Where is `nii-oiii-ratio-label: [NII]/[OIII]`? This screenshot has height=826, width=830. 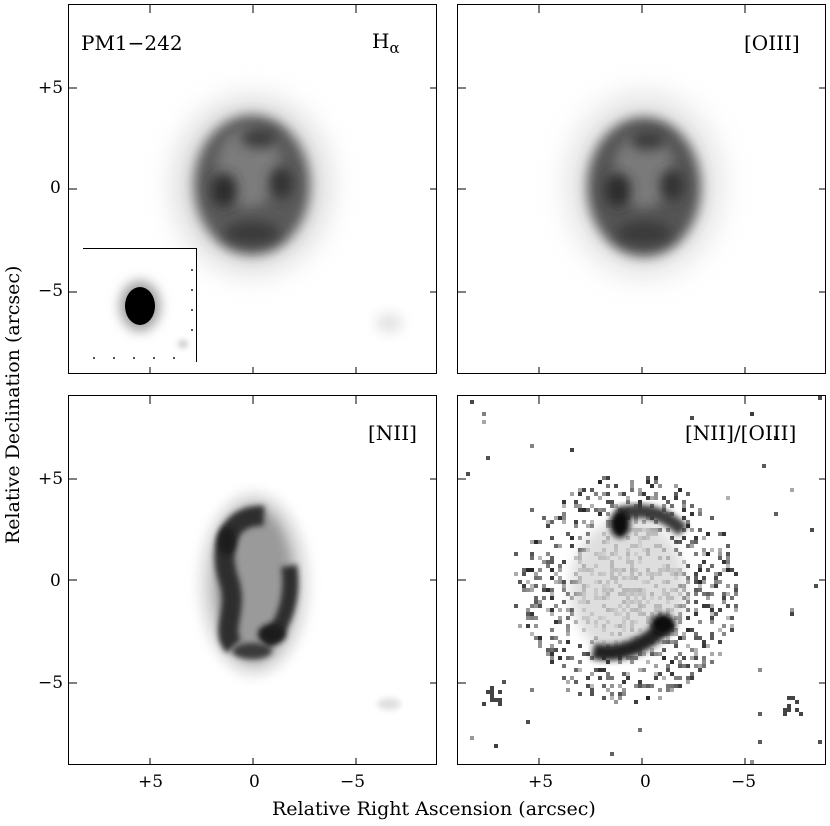 nii-oiii-ratio-label: [NII]/[OIII] is located at coordinates (741, 433).